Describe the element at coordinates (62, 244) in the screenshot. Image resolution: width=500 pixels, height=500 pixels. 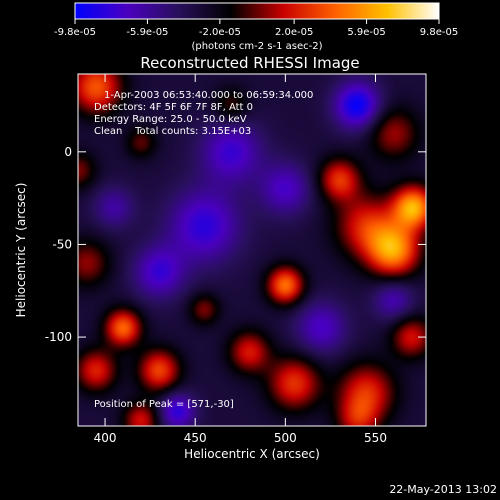
I see `y-tick-label: -50` at that location.